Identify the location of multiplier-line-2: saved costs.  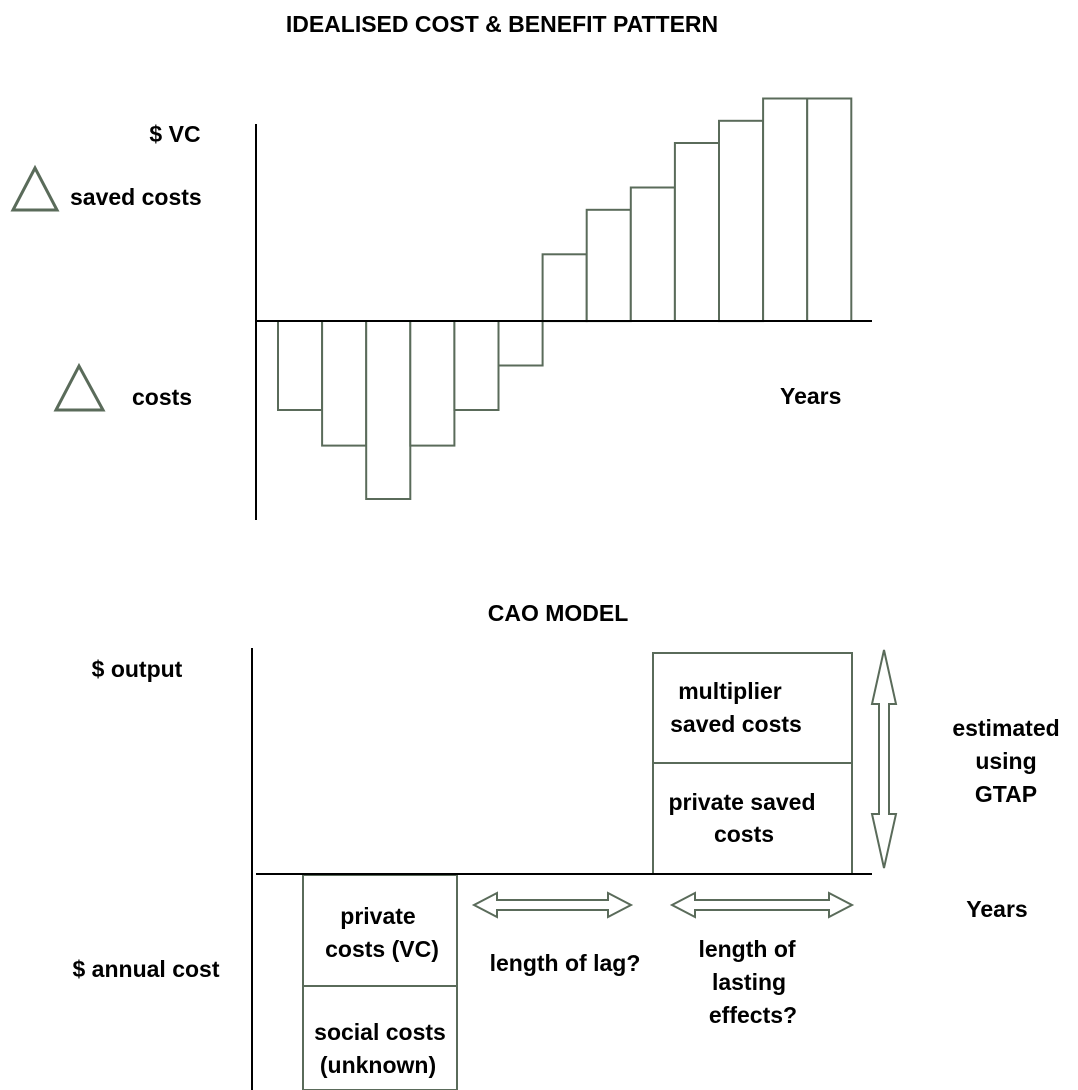
(736, 724).